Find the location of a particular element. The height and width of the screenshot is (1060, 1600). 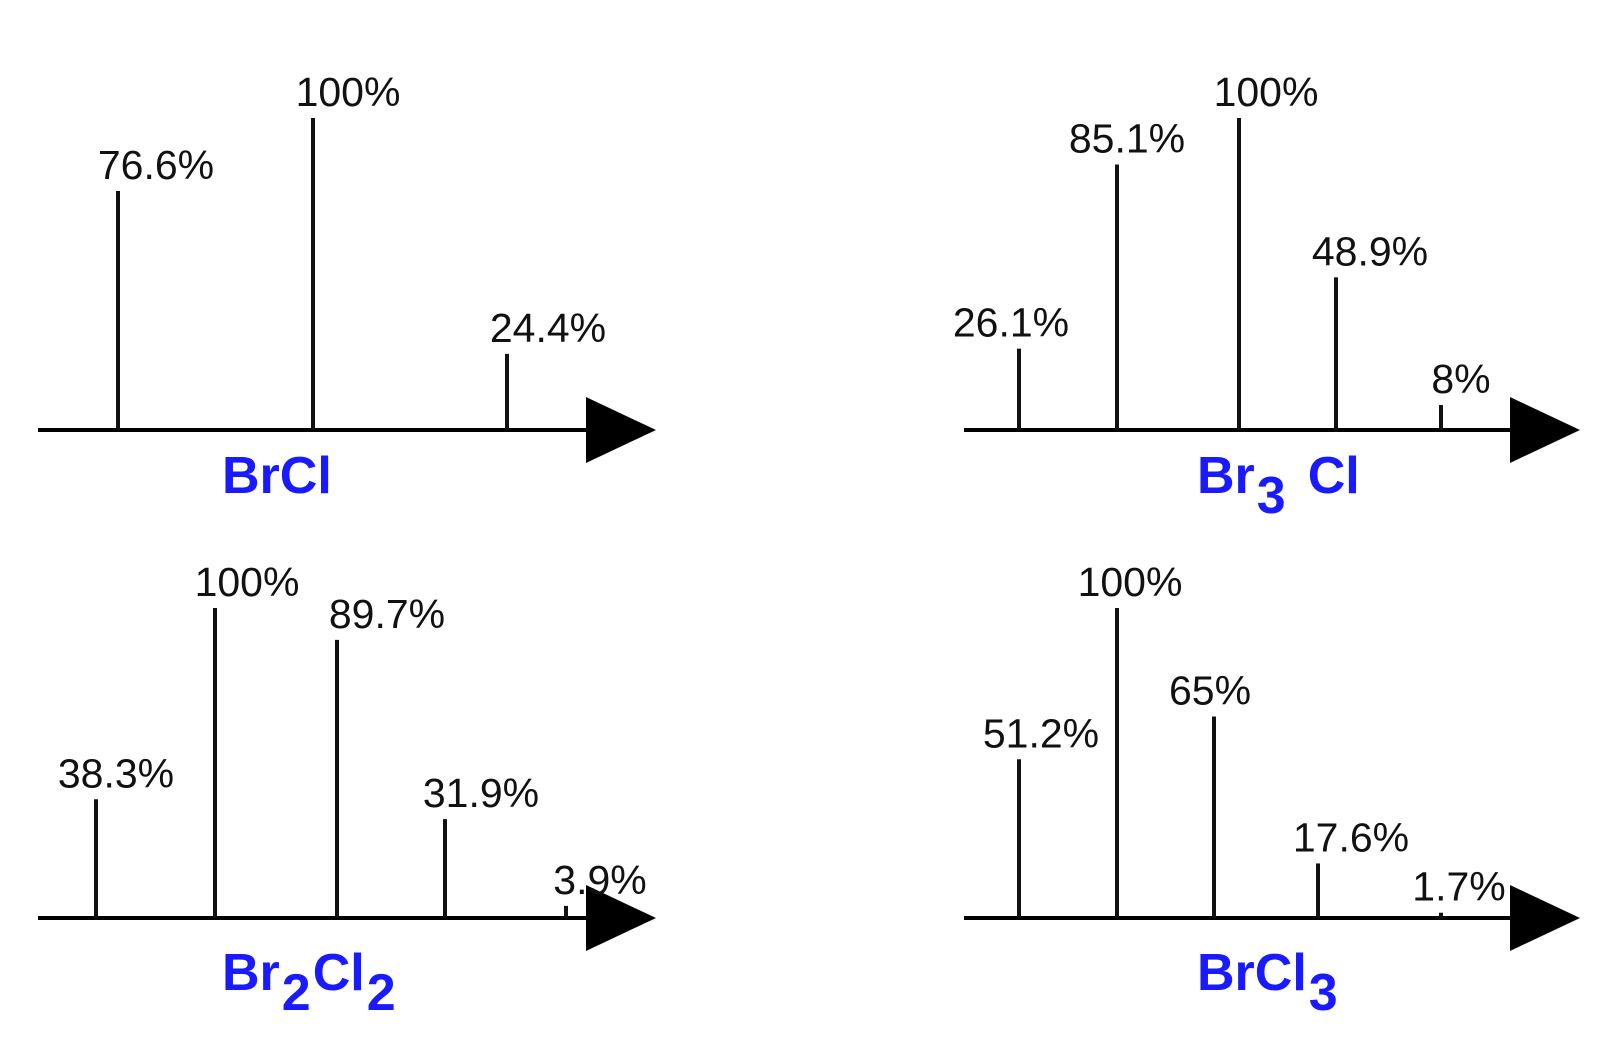

peak-label: 65% is located at coordinates (1210, 691).